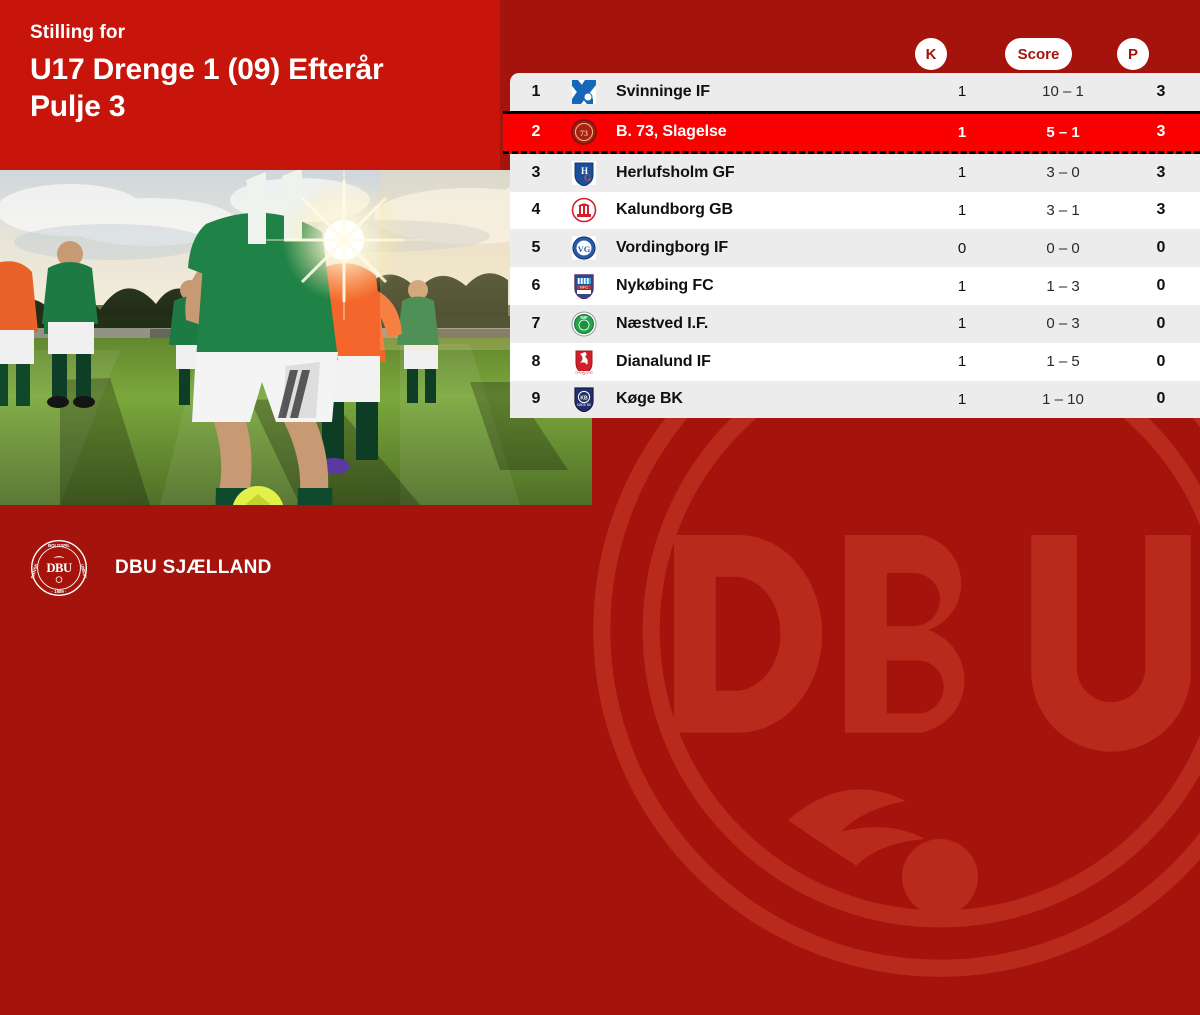 The height and width of the screenshot is (1015, 1200). What do you see at coordinates (34, 570) in the screenshot?
I see `svg-text: DANSK` at bounding box center [34, 570].